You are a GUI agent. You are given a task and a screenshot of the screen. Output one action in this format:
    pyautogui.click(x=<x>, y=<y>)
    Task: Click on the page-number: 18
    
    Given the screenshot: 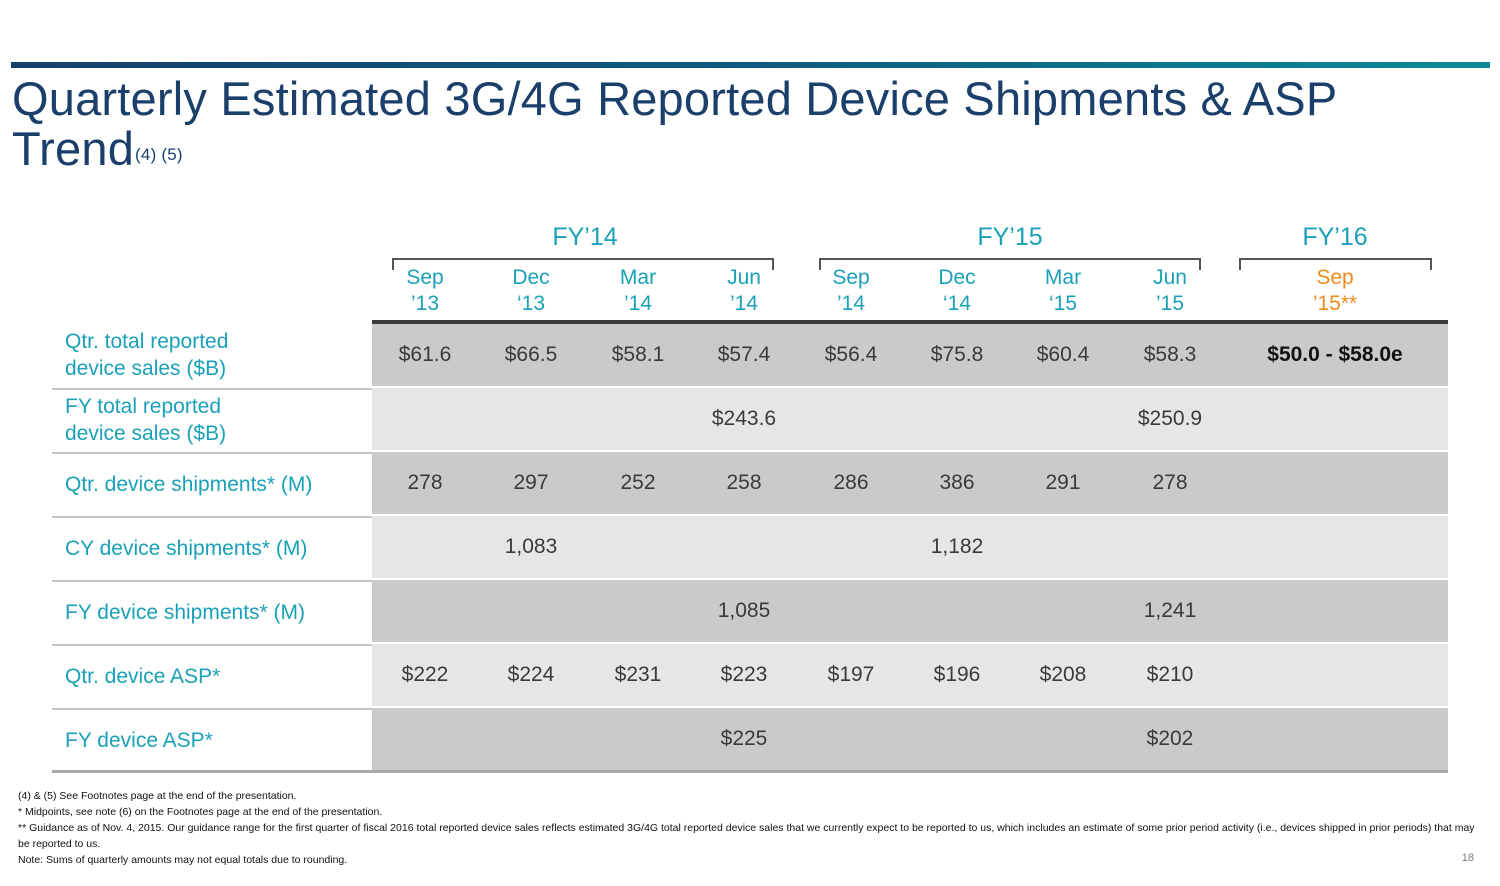 What is the action you would take?
    pyautogui.click(x=1467, y=858)
    